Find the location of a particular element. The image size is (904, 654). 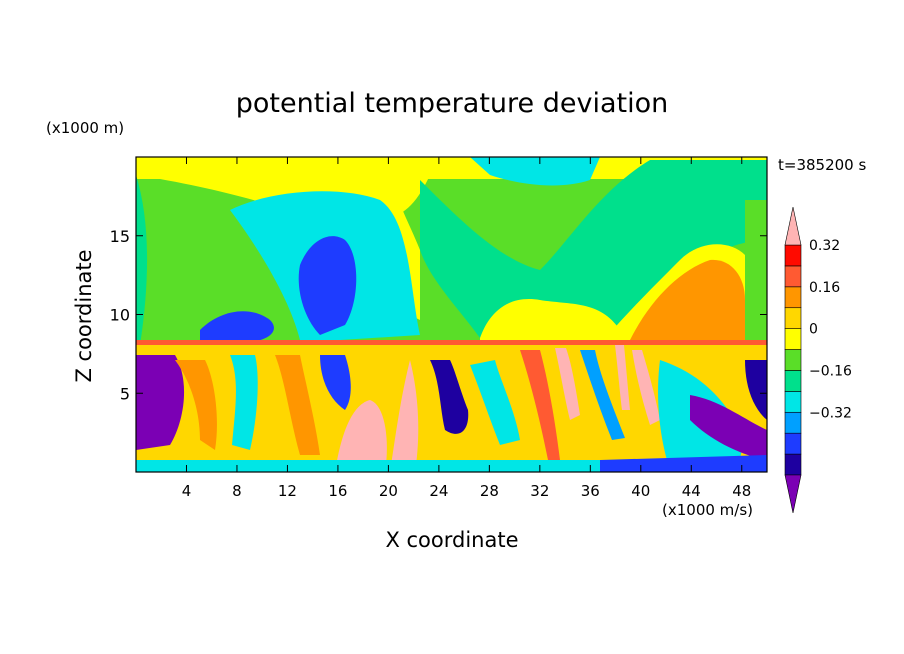

x-tick-label: 36 is located at coordinates (590, 491).